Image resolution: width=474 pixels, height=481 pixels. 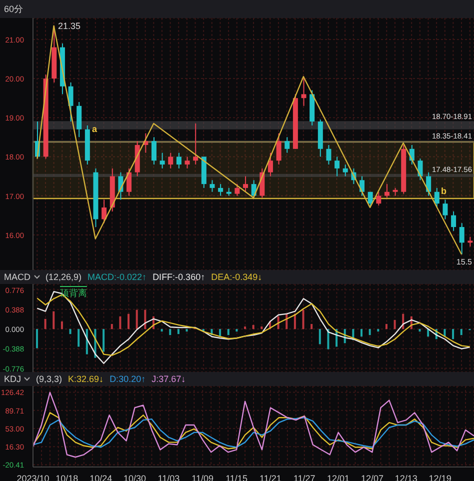 I want to click on text: K:32.69↓, so click(x=86, y=379).